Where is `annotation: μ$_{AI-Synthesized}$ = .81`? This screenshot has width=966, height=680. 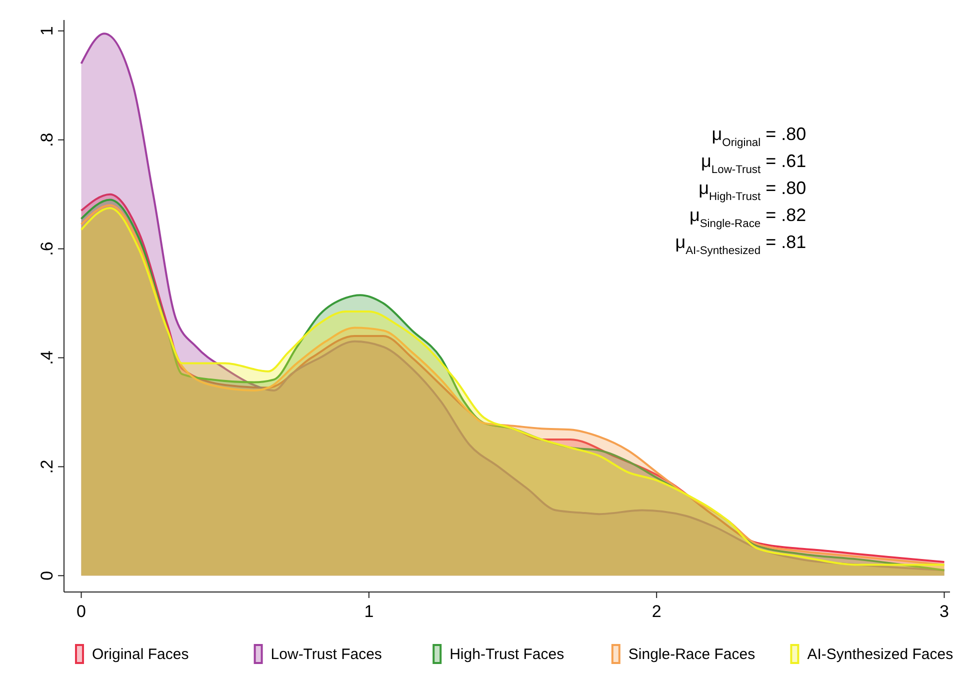
annotation: μ$_{AI-Synthesized}$ = .81 is located at coordinates (740, 244).